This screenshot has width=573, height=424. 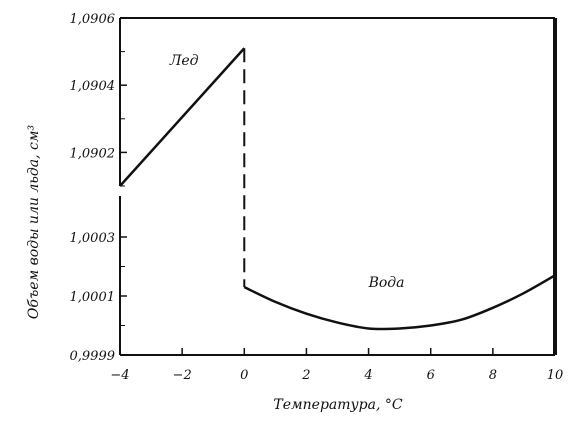 What do you see at coordinates (93, 238) in the screenshot?
I see `y-tick-label: 1,0003` at bounding box center [93, 238].